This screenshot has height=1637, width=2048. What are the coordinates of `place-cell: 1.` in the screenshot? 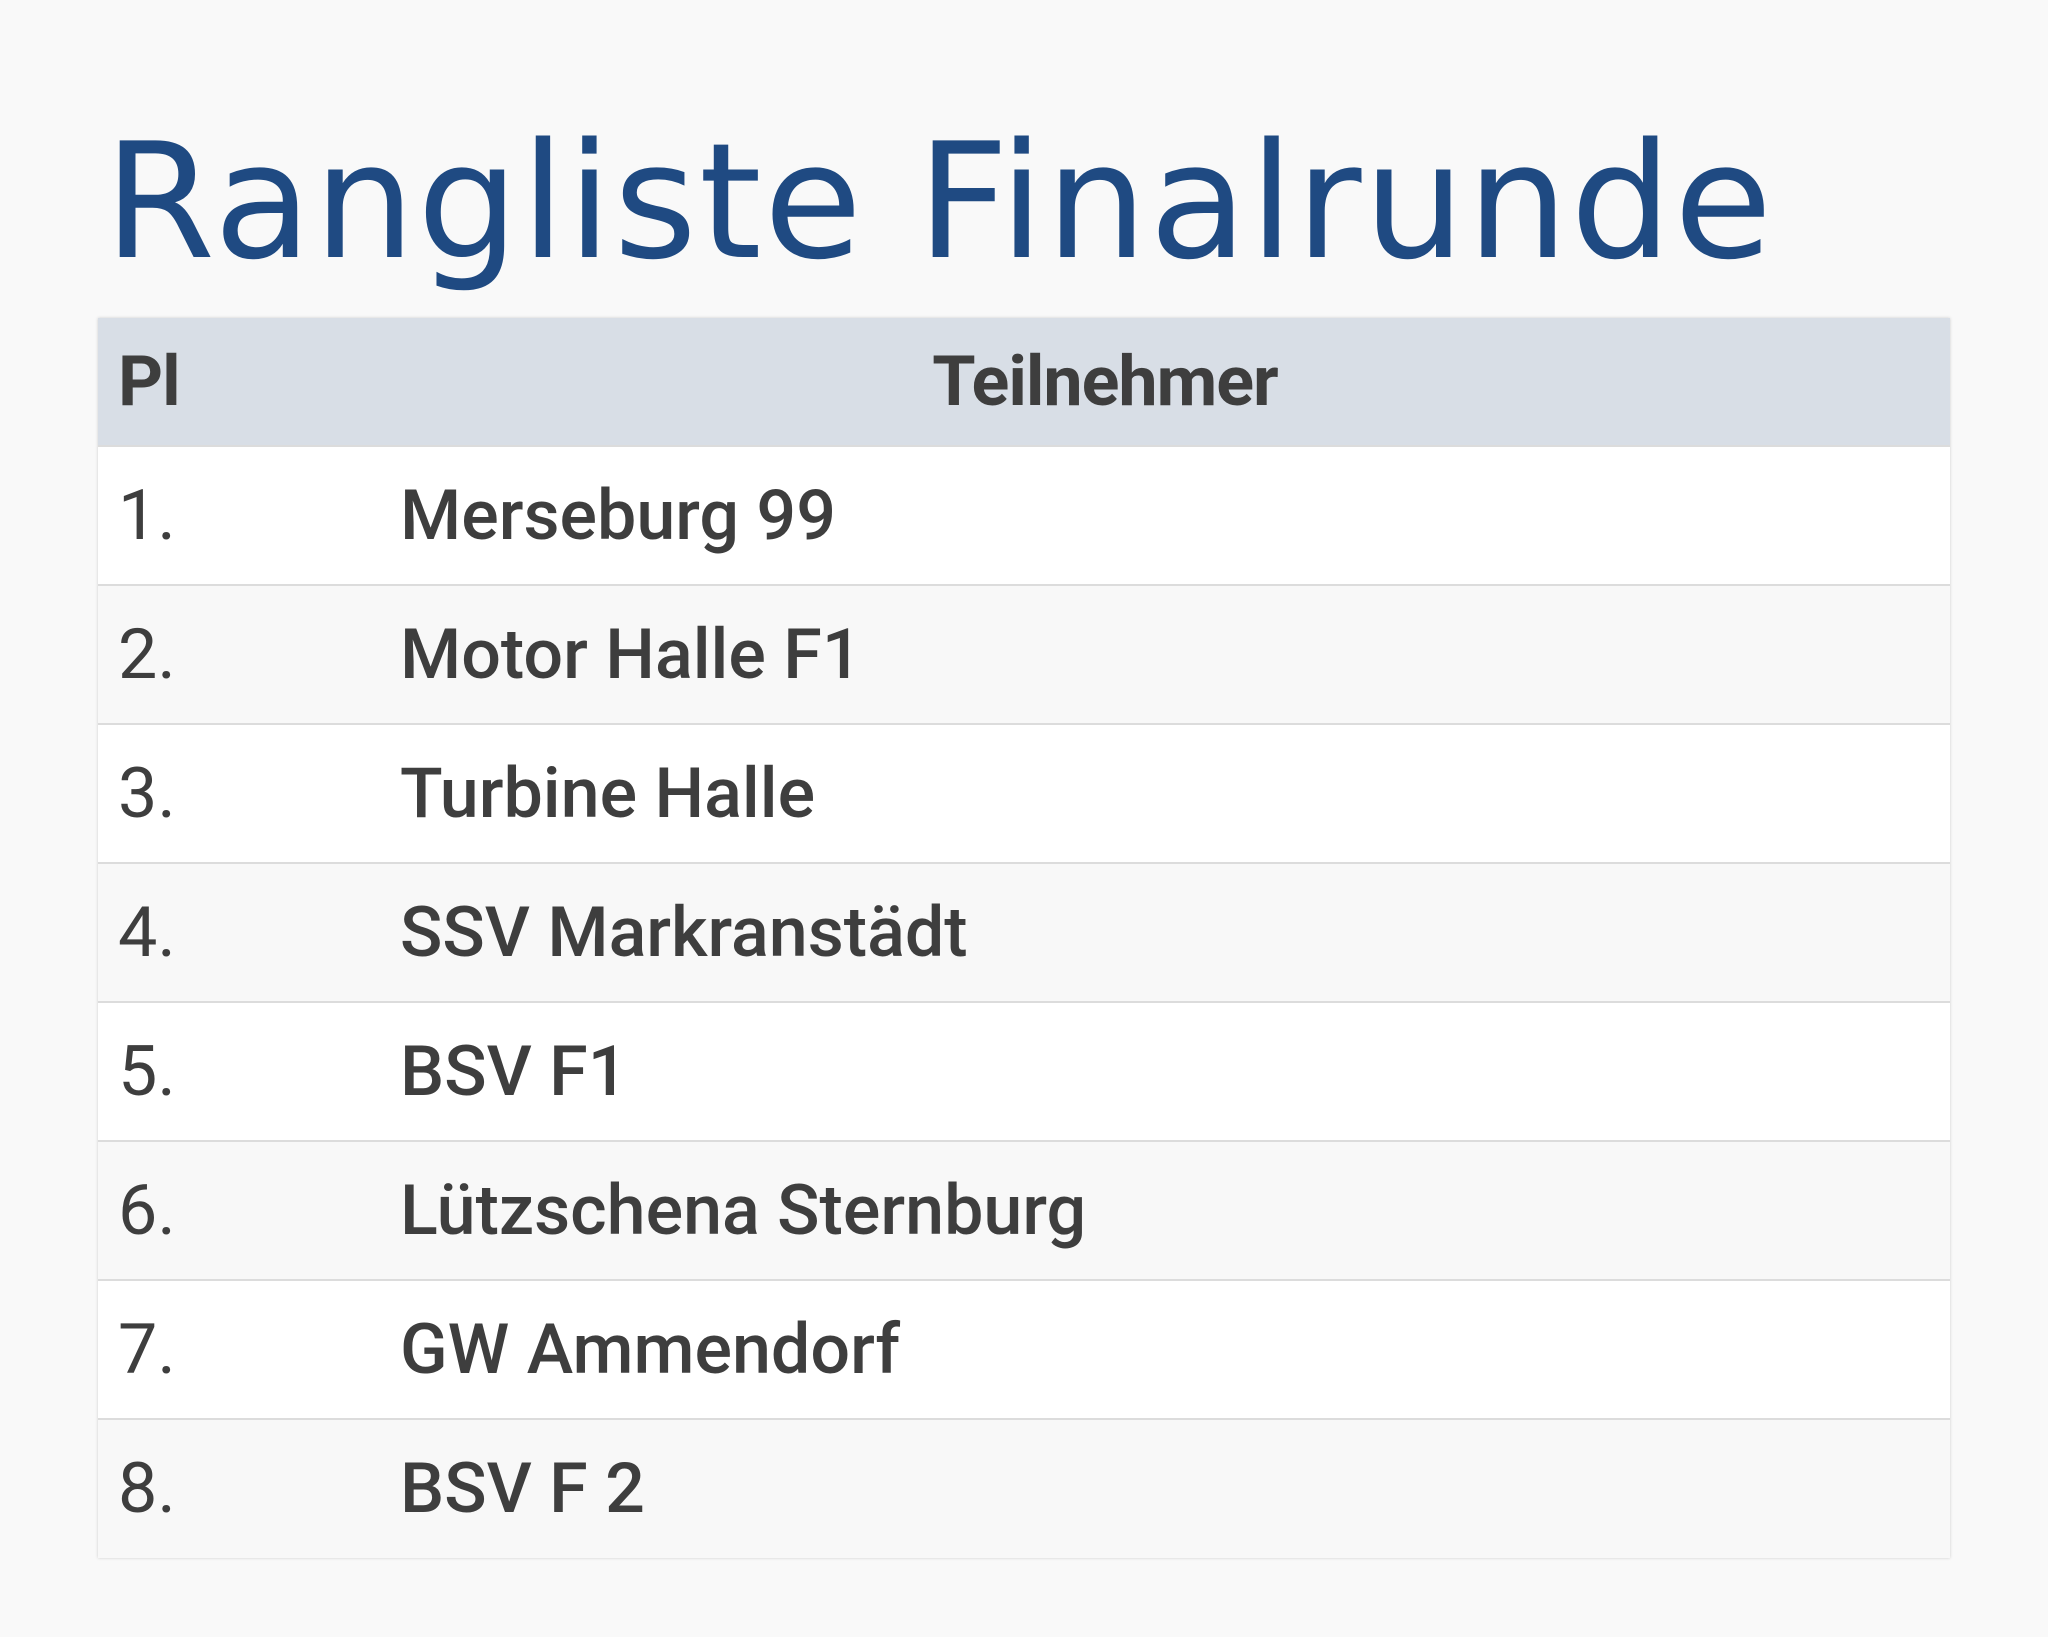 It's located at (147, 515).